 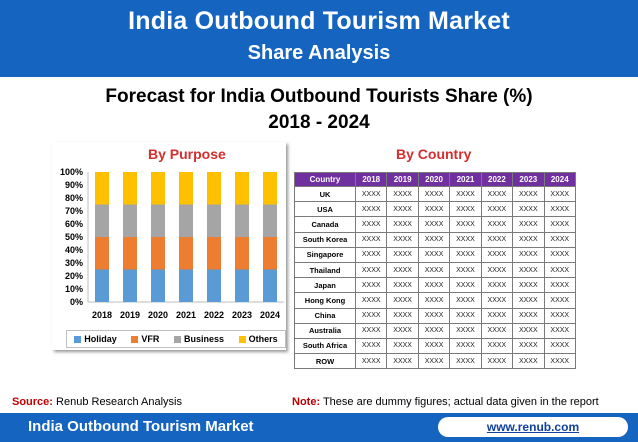 I want to click on country-table-title: By Country, so click(x=434, y=154).